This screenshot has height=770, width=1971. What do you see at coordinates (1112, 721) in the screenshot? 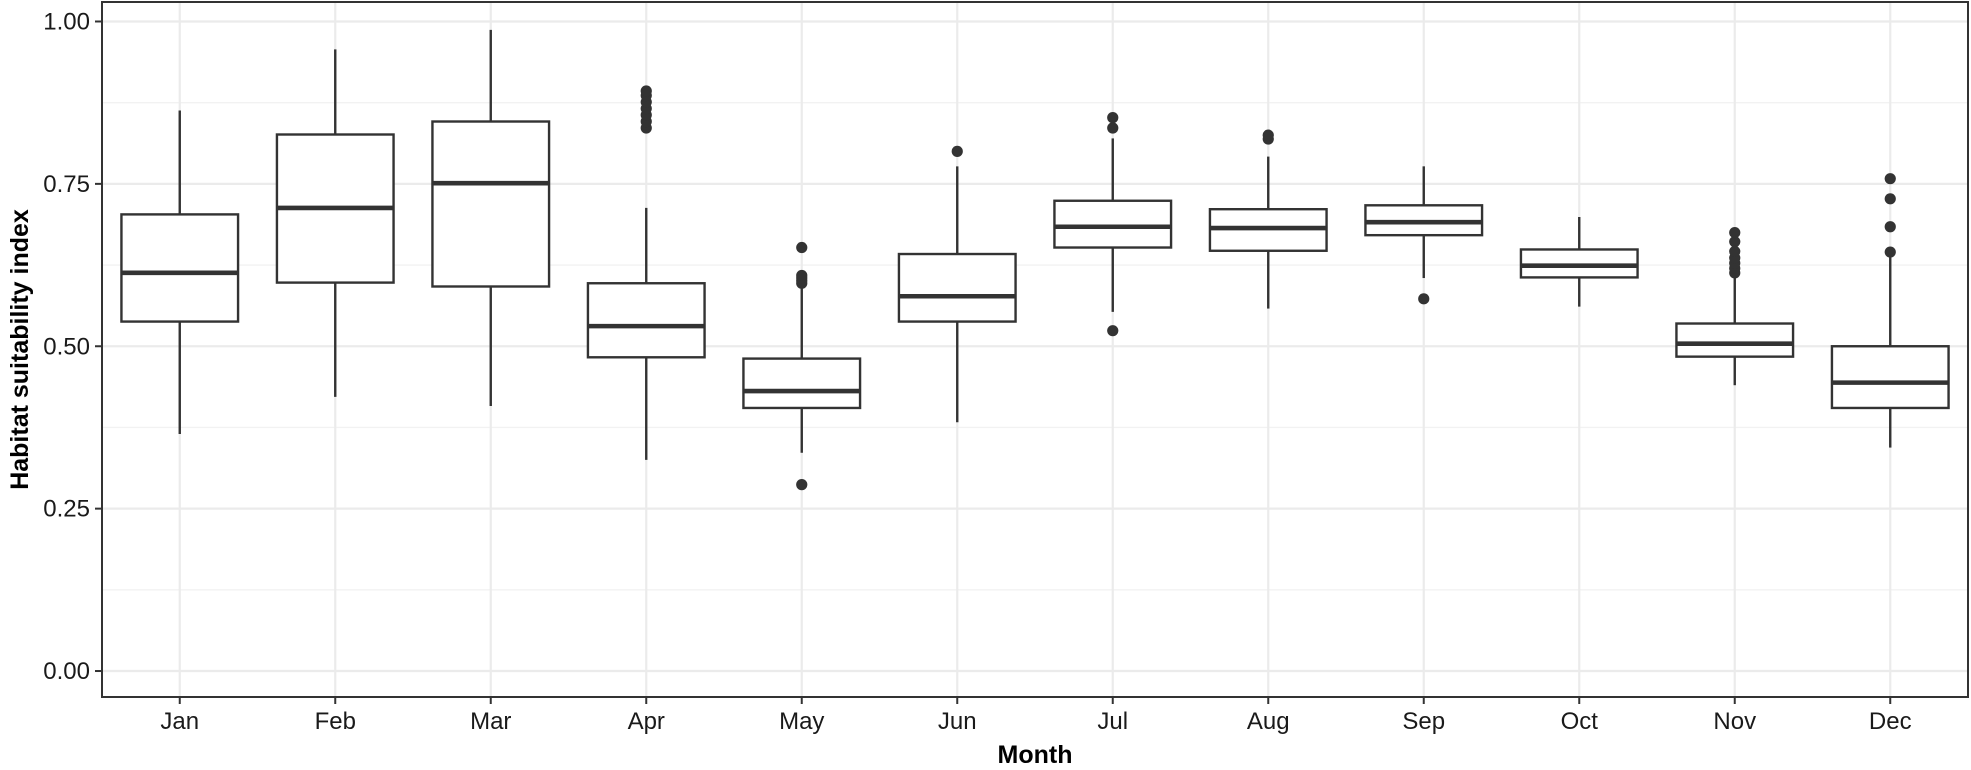
I see `x-tick-label: Jul` at bounding box center [1112, 721].